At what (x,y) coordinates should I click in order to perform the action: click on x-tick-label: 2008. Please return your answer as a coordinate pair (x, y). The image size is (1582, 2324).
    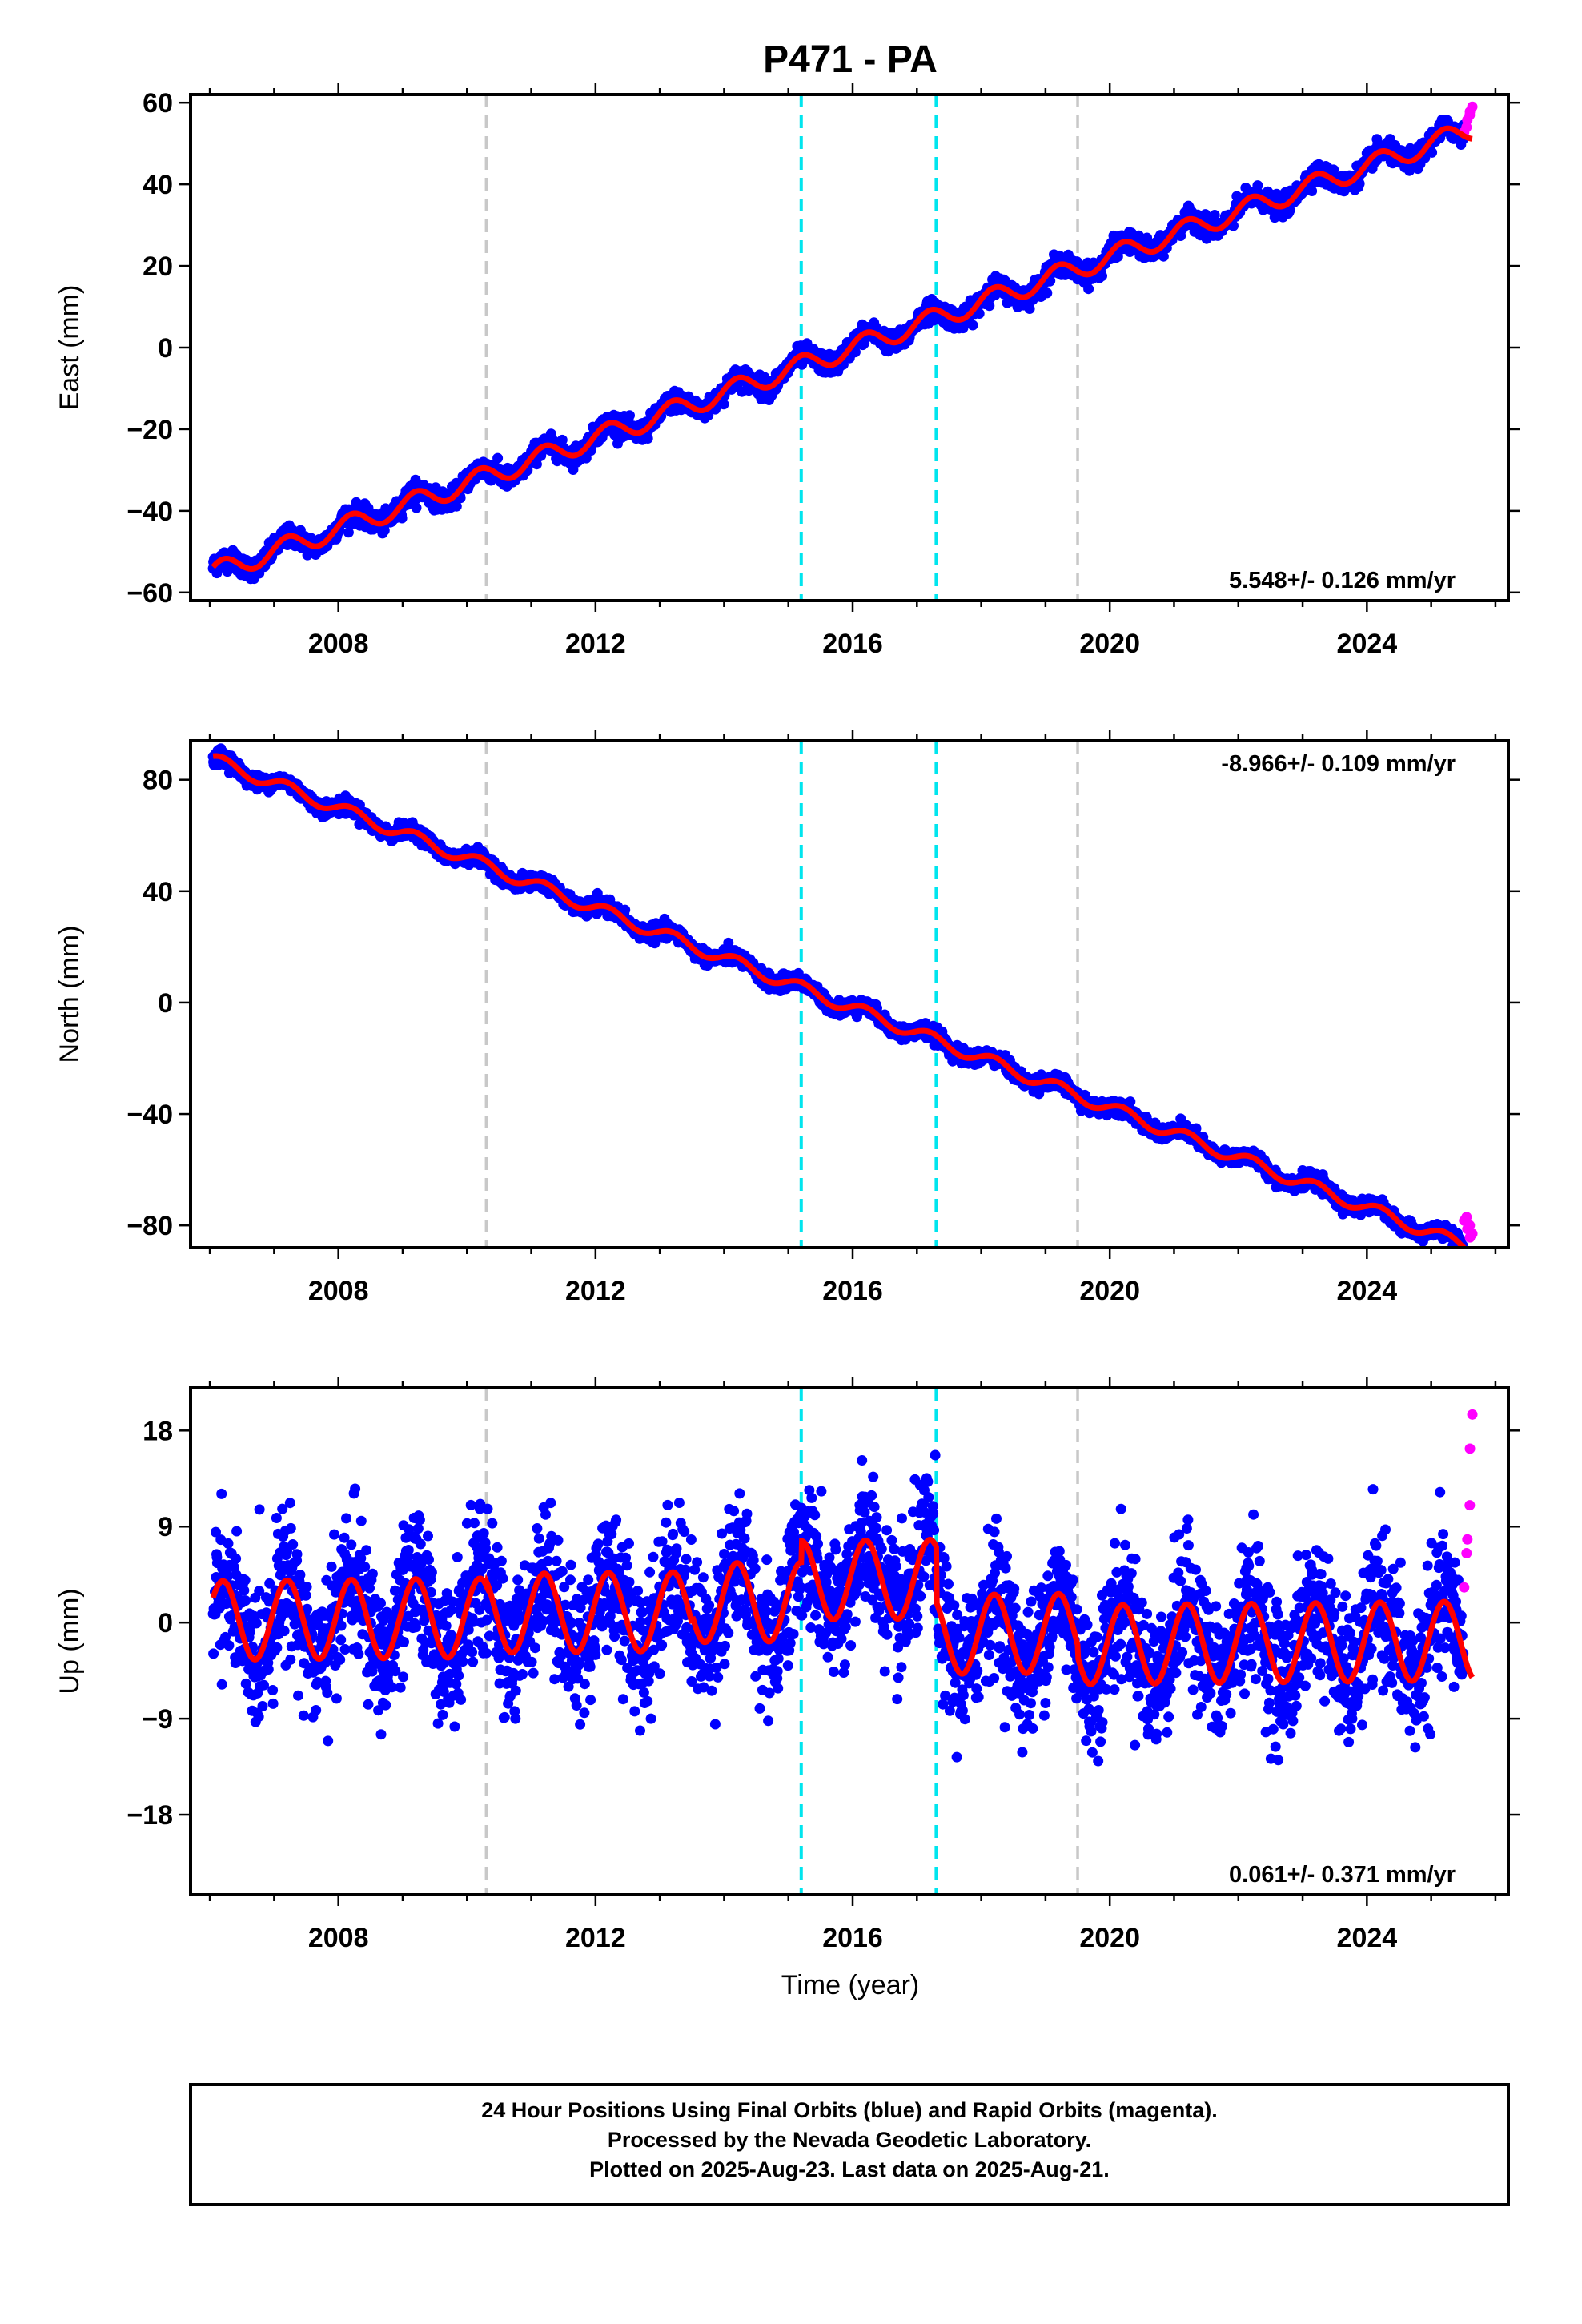
    Looking at the image, I should click on (338, 644).